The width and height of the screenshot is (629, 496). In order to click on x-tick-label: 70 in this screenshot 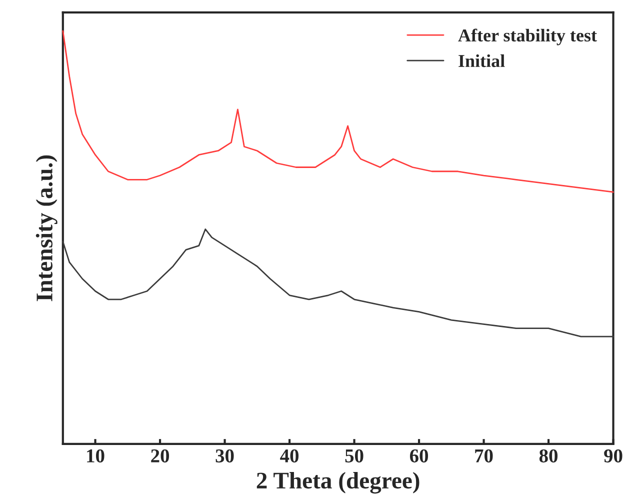, I will do `click(484, 455)`.